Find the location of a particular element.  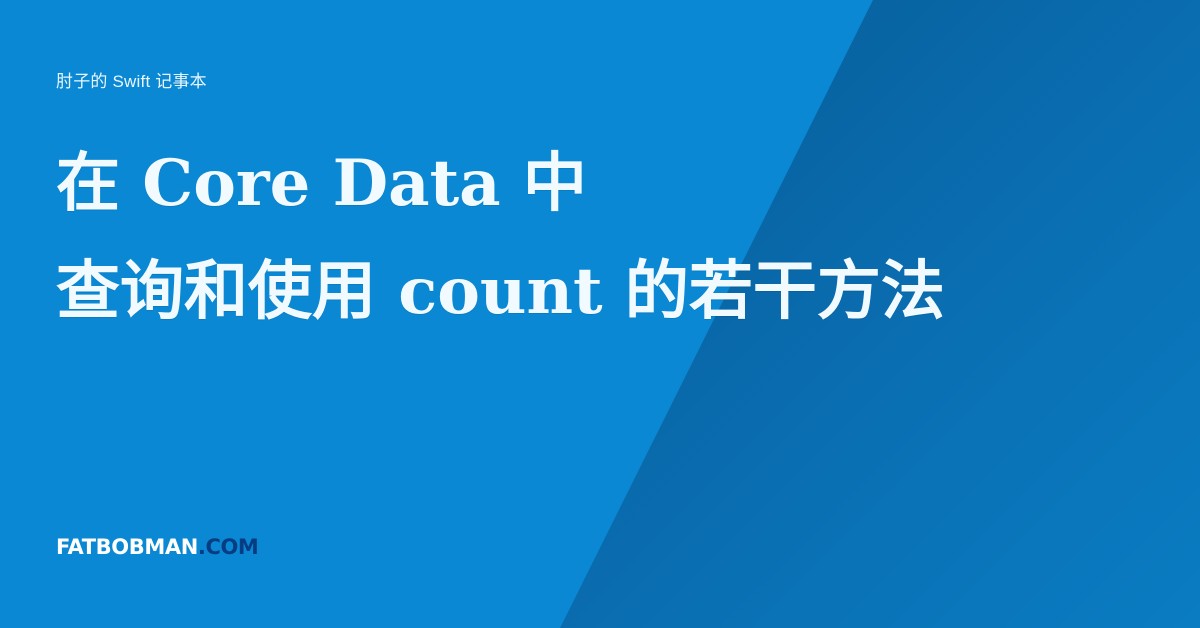

site-brand: FATBOBMAN.COM is located at coordinates (157, 547).